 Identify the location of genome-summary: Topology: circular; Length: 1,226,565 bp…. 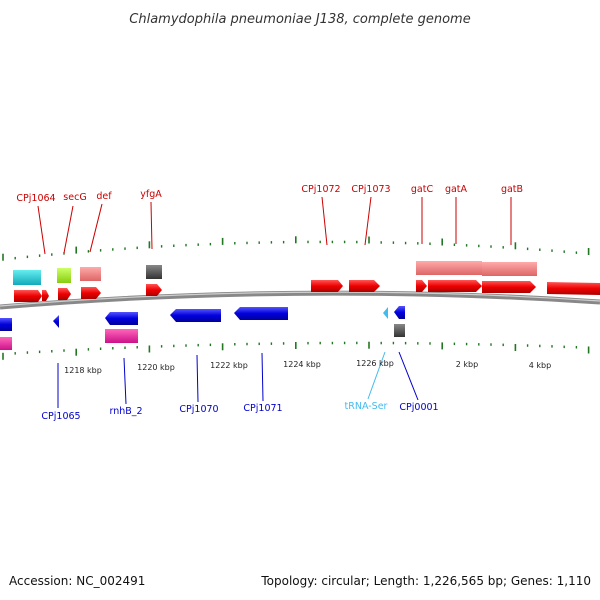
(425, 581).